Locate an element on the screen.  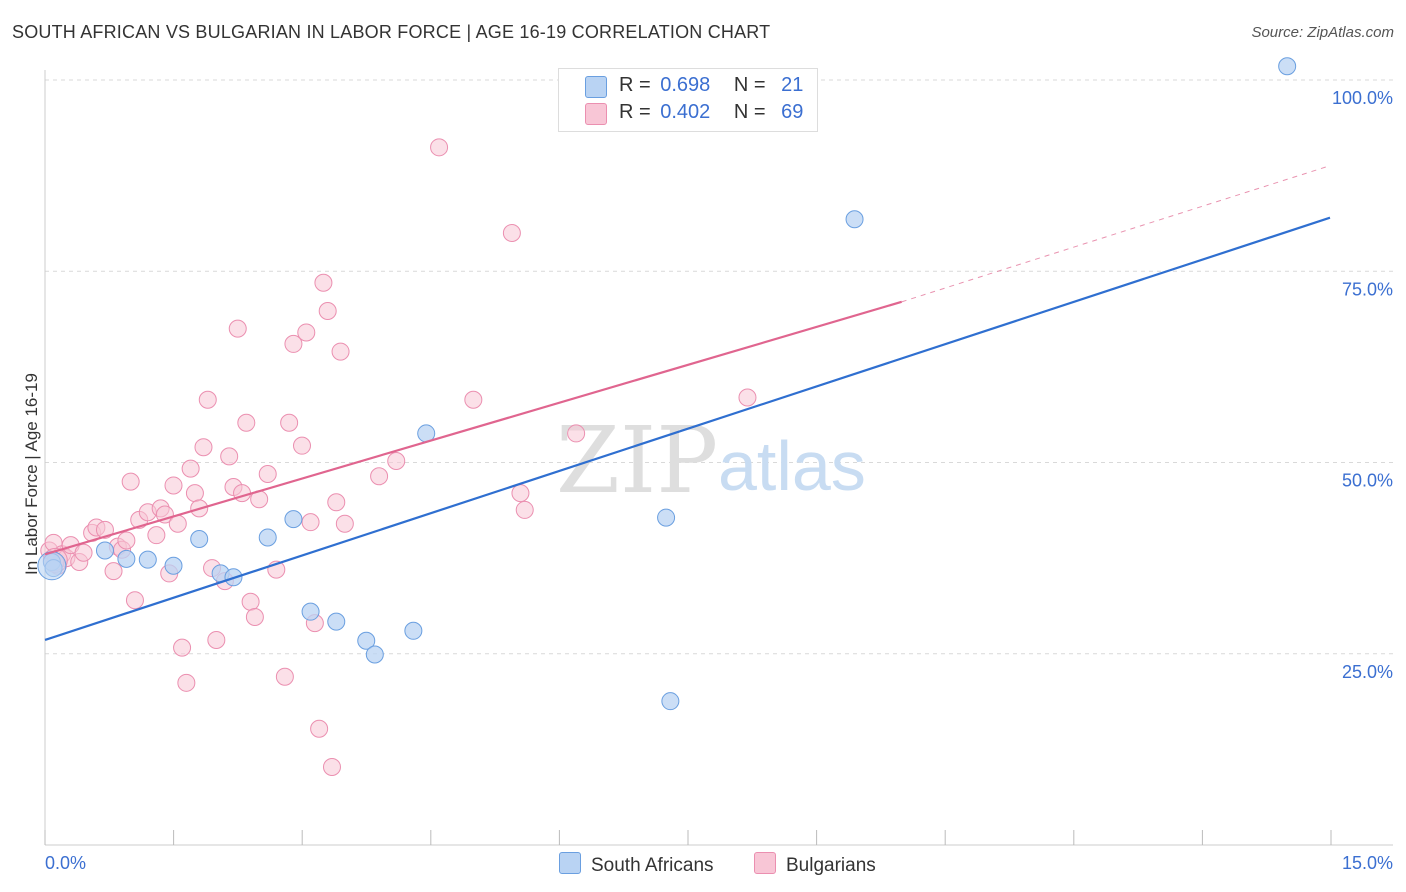
bottom-legend-label-bulgarians: Bulgarians is located at coordinates (831, 865).